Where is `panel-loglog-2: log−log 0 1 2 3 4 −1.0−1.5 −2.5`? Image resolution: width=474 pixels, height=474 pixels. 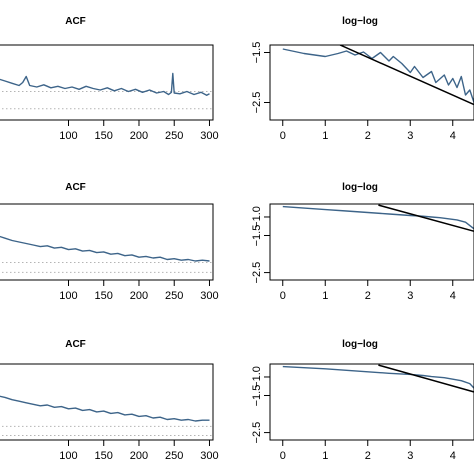 panel-loglog-2: log−log 0 1 2 3 4 −1.0−1.5 −2.5 is located at coordinates (362, 242).